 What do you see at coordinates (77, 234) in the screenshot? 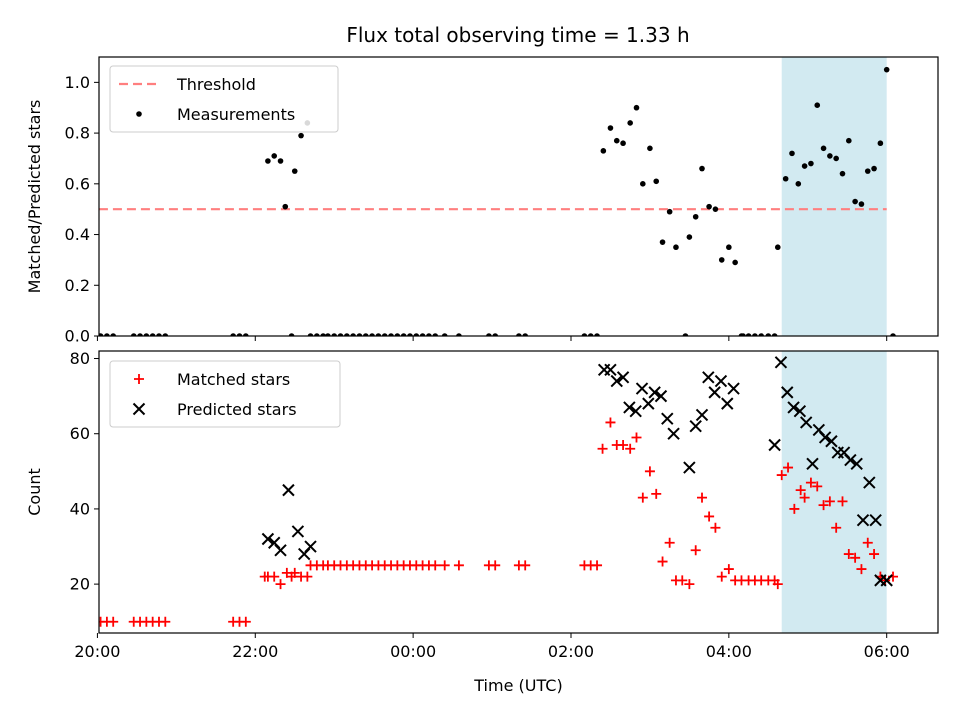
I see `y-tick-label: 0.4` at bounding box center [77, 234].